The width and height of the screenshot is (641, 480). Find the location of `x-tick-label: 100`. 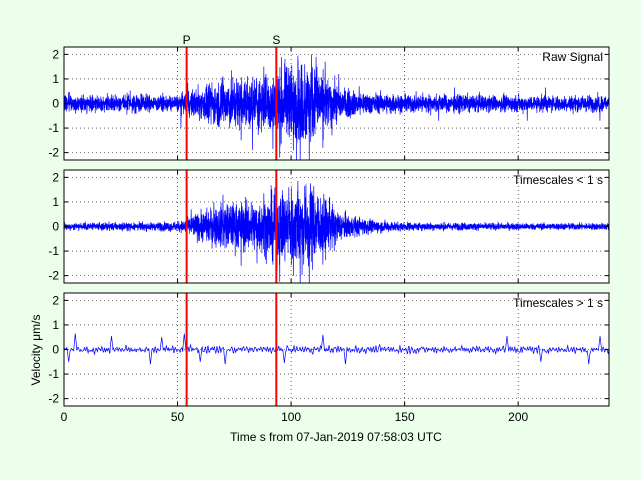

x-tick-label: 100 is located at coordinates (291, 417).